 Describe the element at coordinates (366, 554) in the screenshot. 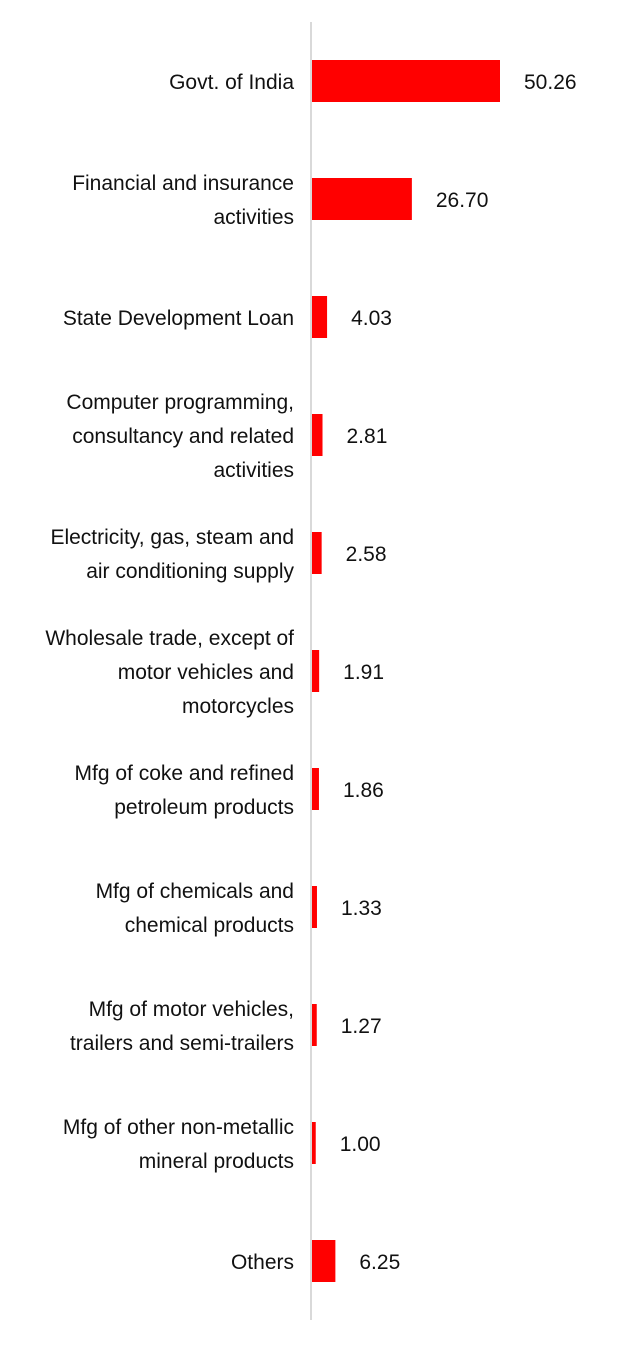

I see `value-label-4: 2.58` at that location.